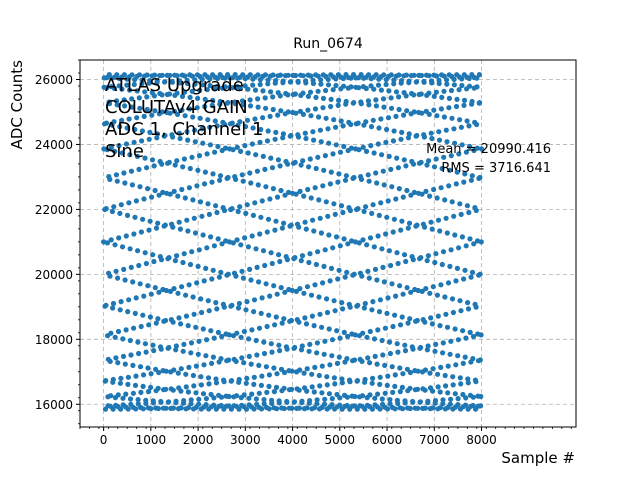 This screenshot has height=480, width=640. Describe the element at coordinates (104, 440) in the screenshot. I see `x-tick-label: 0` at that location.